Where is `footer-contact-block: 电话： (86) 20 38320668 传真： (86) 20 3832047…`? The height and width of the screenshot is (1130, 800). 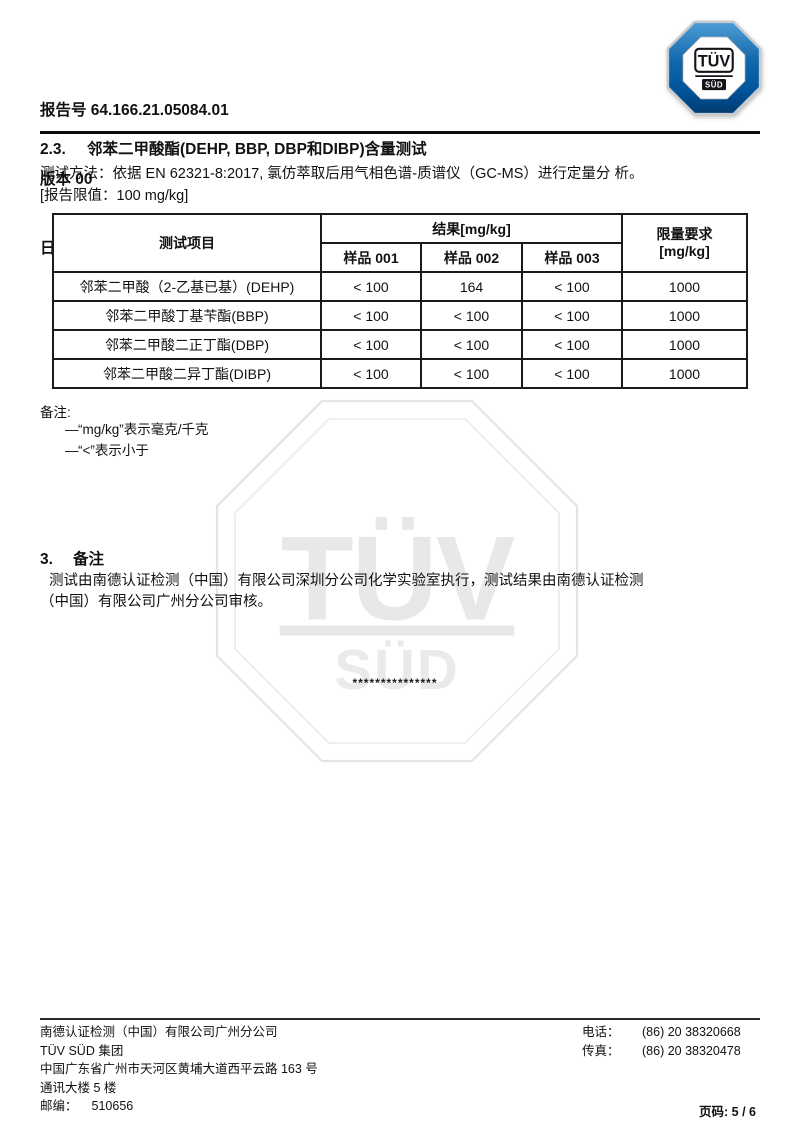 footer-contact-block: 电话： (86) 20 38320668 传真： (86) 20 3832047… is located at coordinates (661, 1041).